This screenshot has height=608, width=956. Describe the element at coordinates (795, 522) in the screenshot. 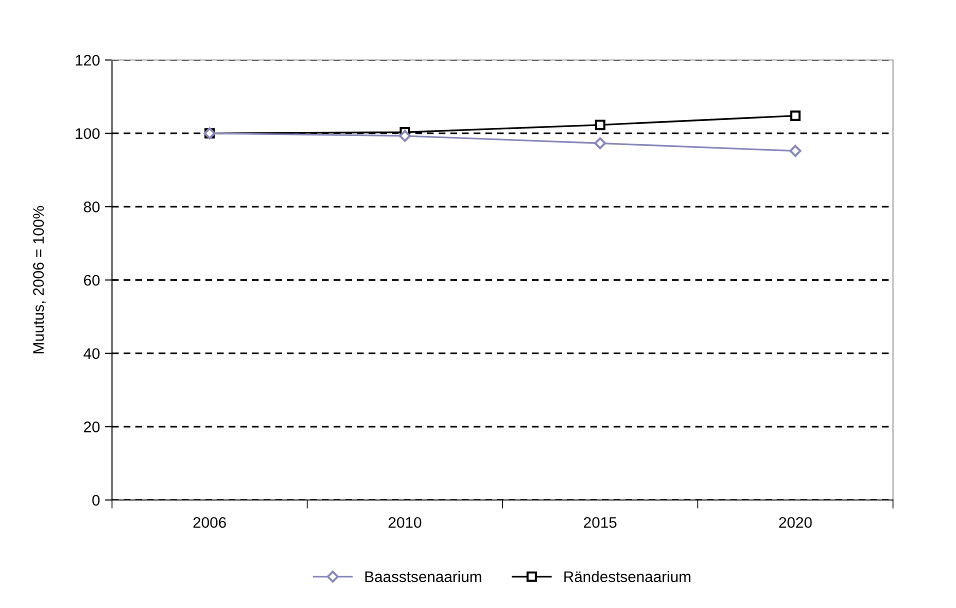

I see `x-tick-label: 2020` at that location.